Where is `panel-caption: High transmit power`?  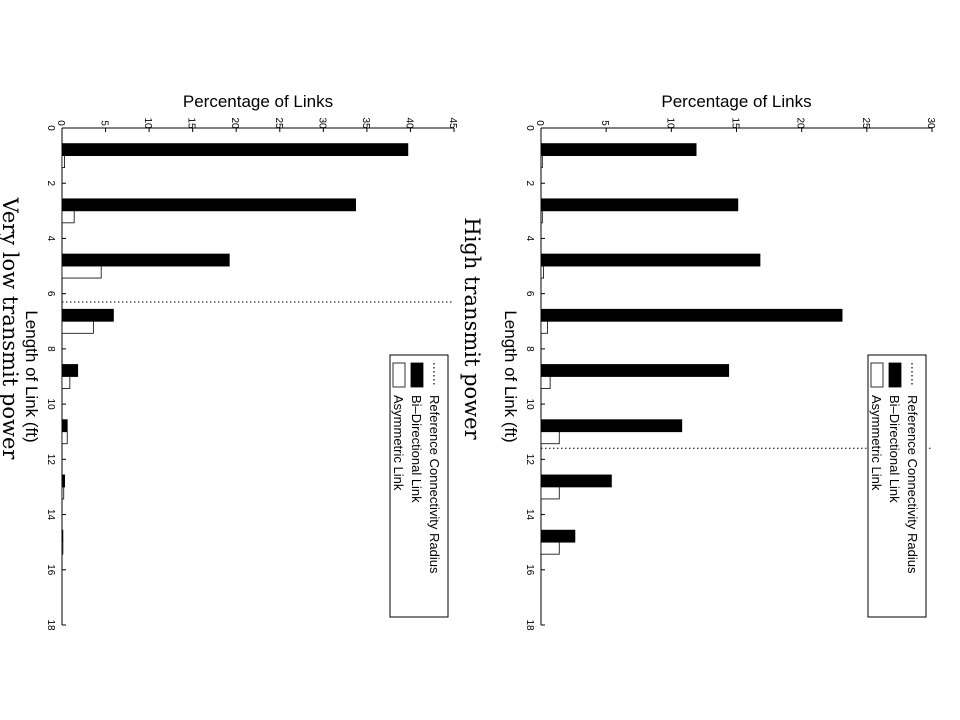 panel-caption: High transmit power is located at coordinates (472, 328).